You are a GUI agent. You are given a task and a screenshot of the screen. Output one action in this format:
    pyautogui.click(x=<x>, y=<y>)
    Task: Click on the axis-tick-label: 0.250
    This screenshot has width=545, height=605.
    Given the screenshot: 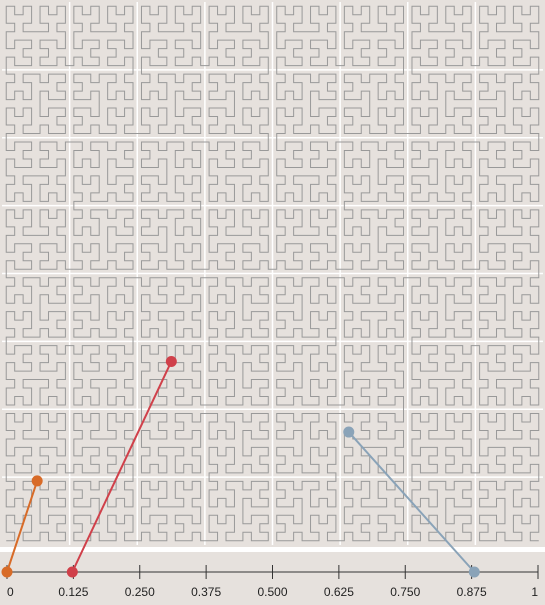 What is the action you would take?
    pyautogui.click(x=140, y=592)
    